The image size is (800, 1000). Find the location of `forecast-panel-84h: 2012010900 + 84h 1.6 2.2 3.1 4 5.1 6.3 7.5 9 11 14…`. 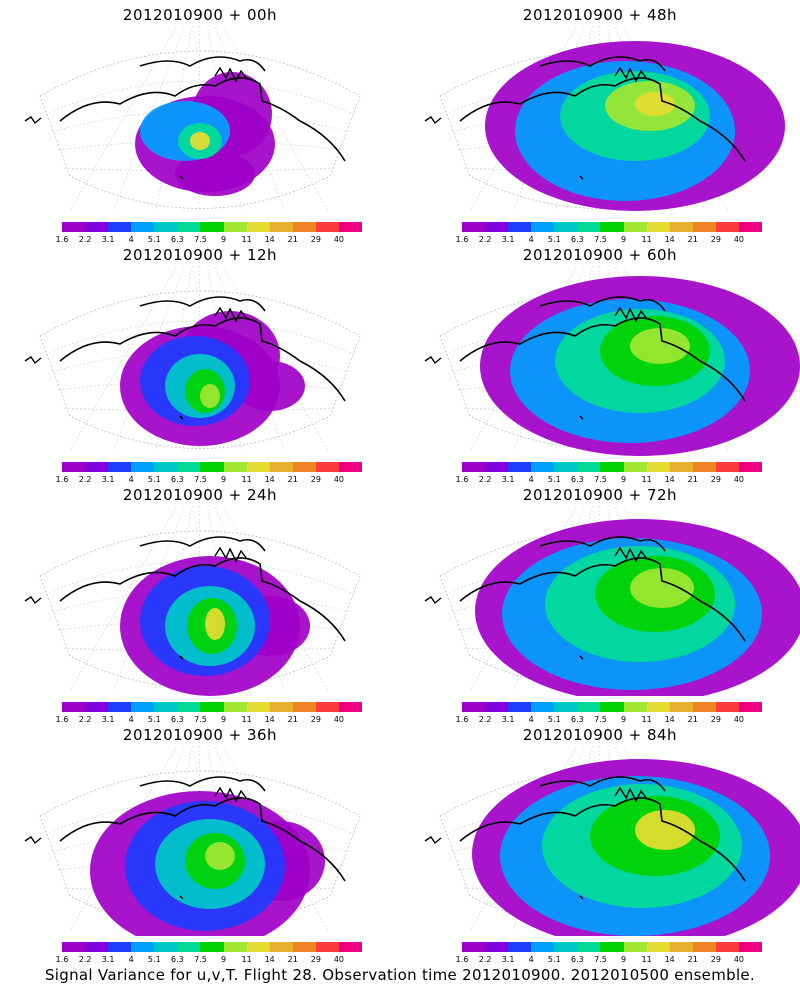

forecast-panel-84h: 2012010900 + 84h 1.6 2.2 3.1 4 5.1 6.3 7.5 9 11 14… is located at coordinates (600, 844).